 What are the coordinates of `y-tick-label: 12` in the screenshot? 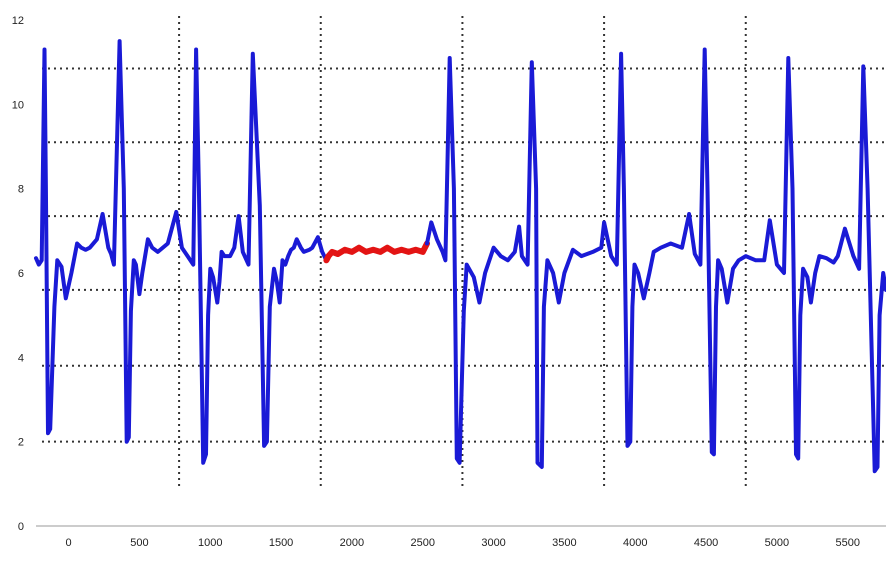 It's located at (18, 21).